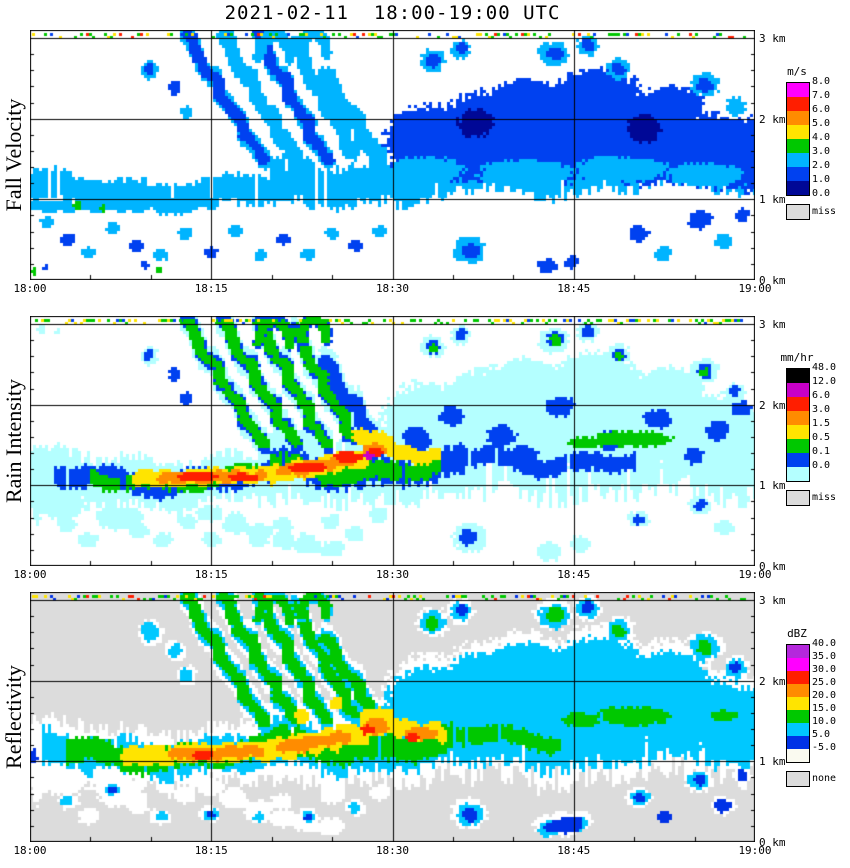 The height and width of the screenshot is (868, 850). I want to click on colorbar-label: 1.0, so click(821, 179).